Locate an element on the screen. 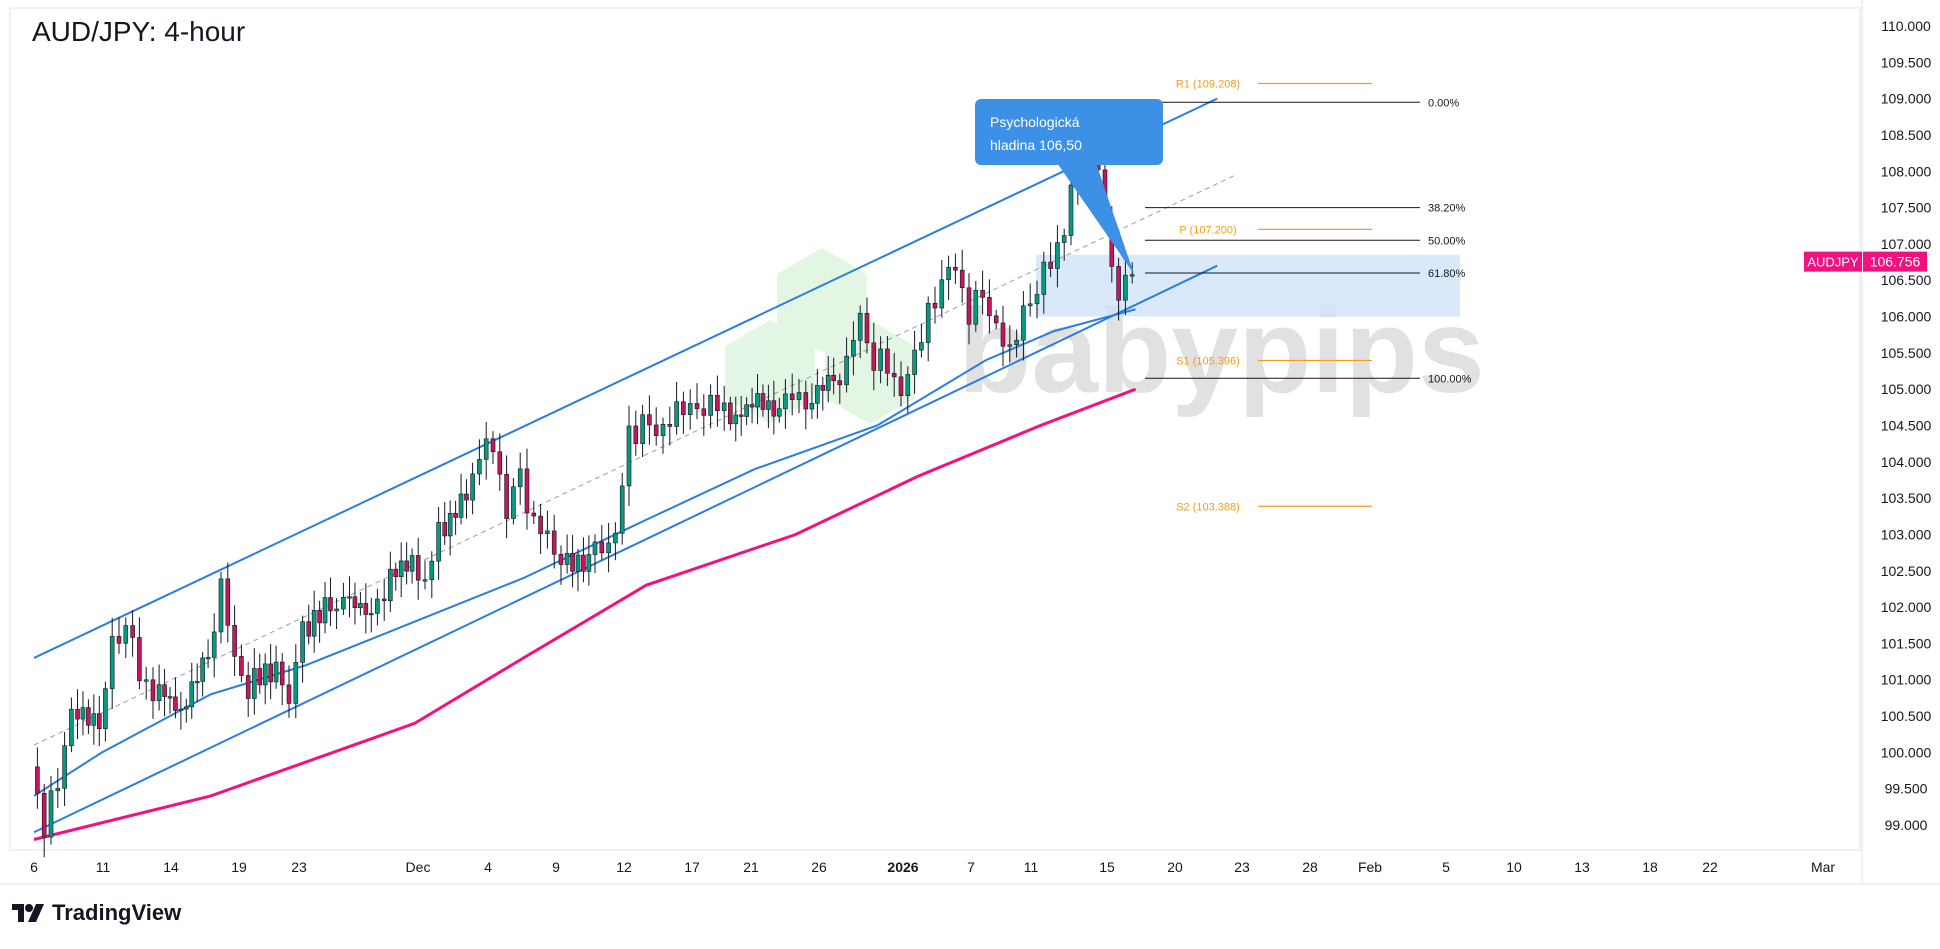 The width and height of the screenshot is (1940, 949). y-tick-label: 108.000 is located at coordinates (1906, 171).